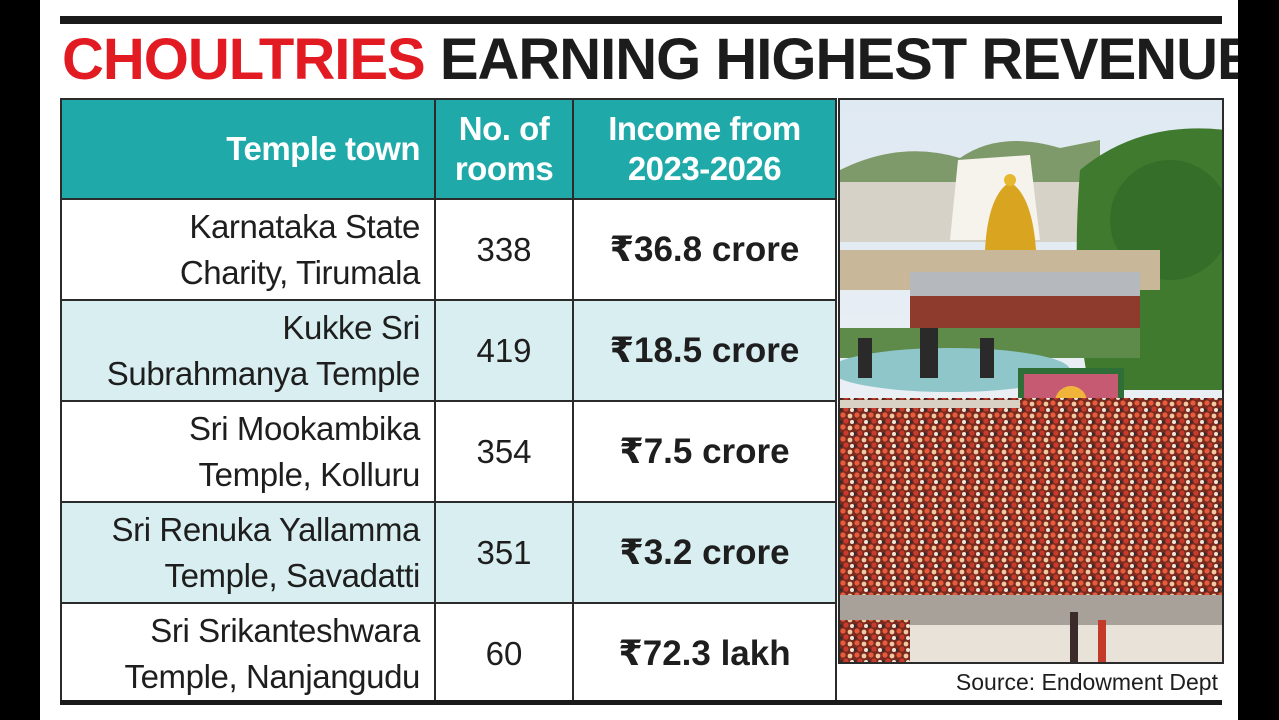 This screenshot has height=720, width=1279. Describe the element at coordinates (641, 702) in the screenshot. I see `bottom-rule` at that location.